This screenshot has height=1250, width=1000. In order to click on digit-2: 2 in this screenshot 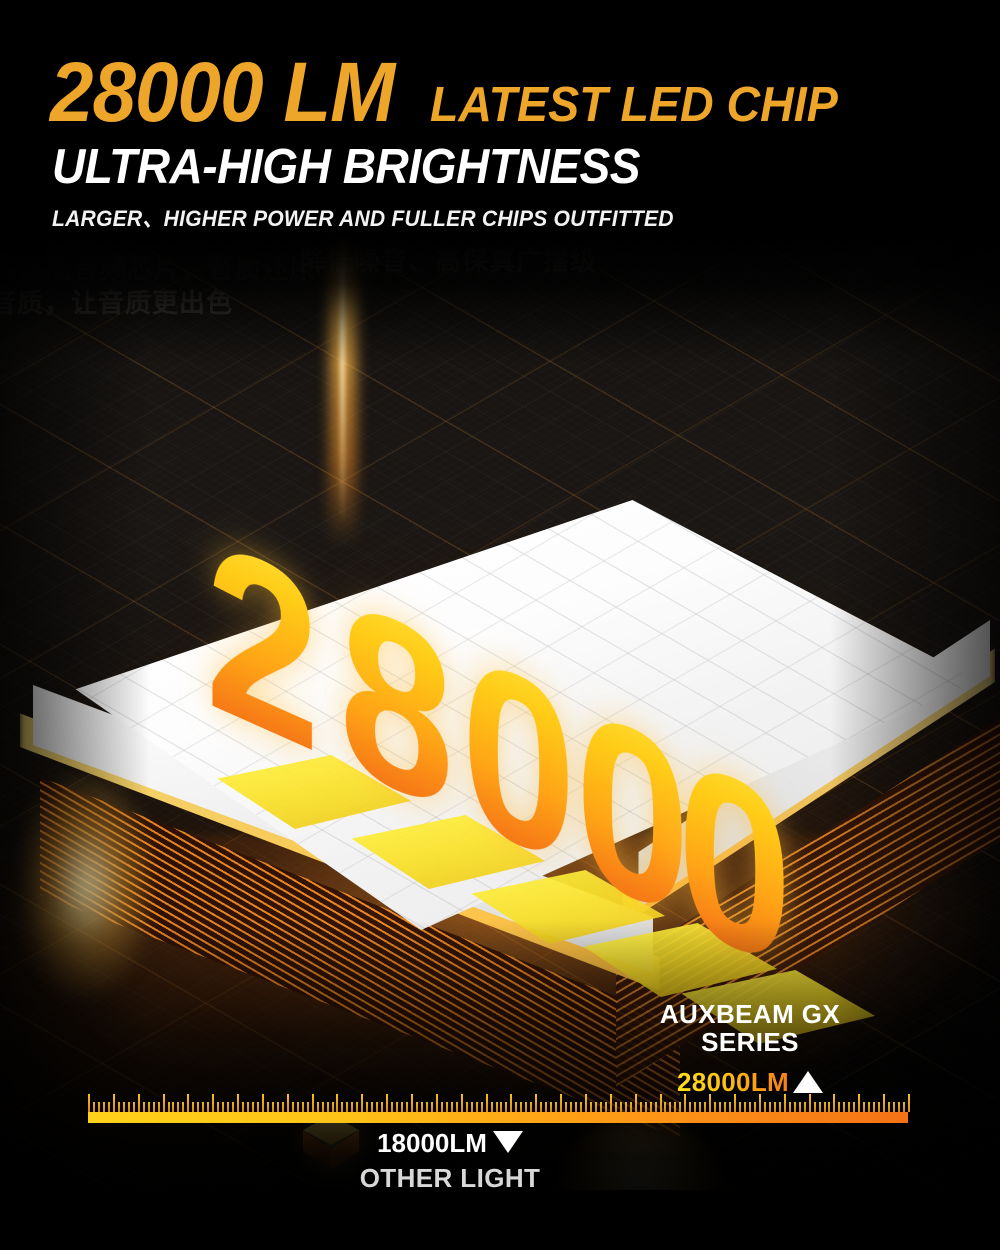, I will do `click(263, 645)`.